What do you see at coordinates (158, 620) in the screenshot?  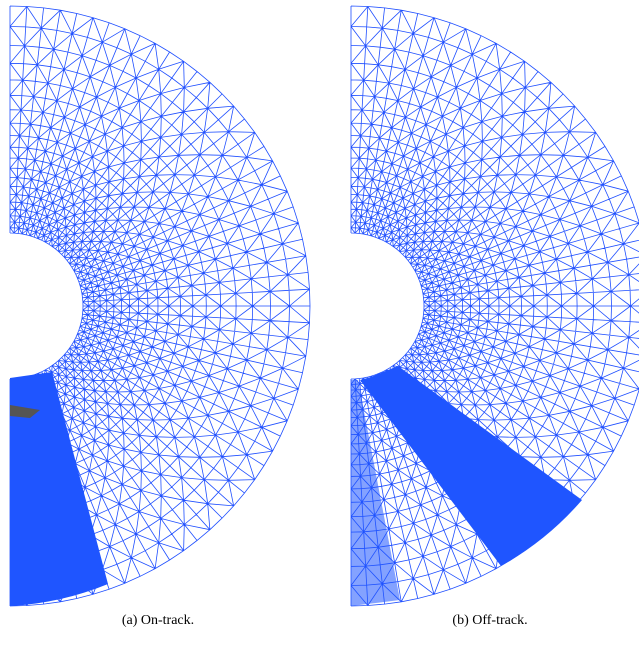 I see `caption: (a) On-track.` at bounding box center [158, 620].